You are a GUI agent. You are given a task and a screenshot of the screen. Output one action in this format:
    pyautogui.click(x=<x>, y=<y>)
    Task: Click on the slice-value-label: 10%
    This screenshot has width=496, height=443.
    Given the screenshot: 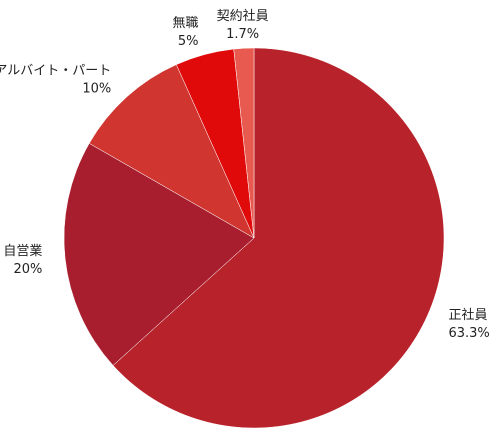 What is the action you would take?
    pyautogui.click(x=96, y=89)
    